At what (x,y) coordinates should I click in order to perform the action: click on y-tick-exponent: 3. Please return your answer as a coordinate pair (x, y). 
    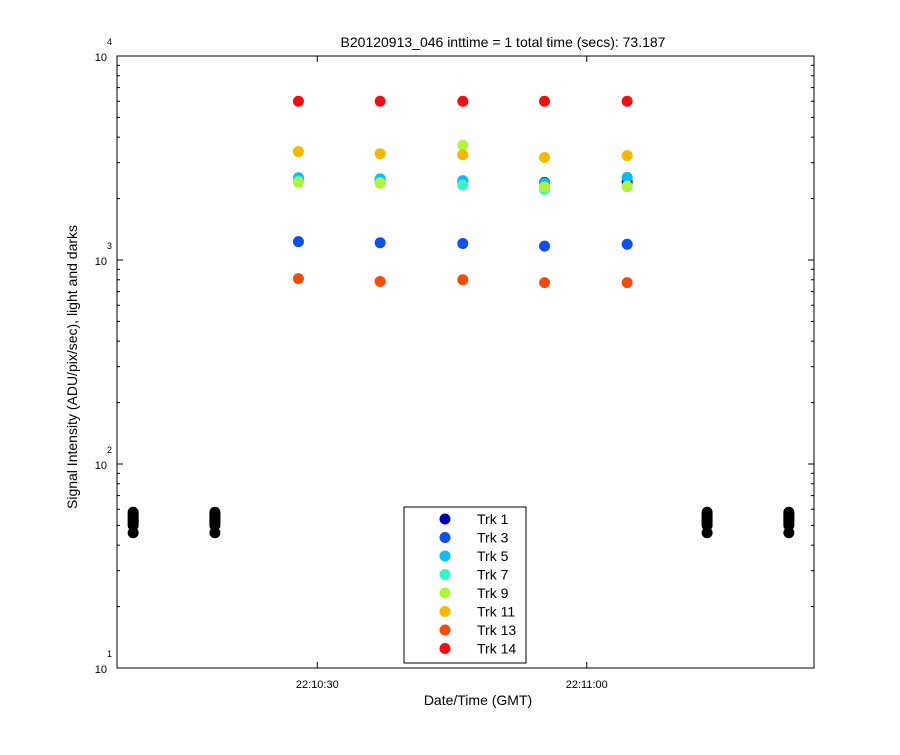
    Looking at the image, I should click on (109, 246).